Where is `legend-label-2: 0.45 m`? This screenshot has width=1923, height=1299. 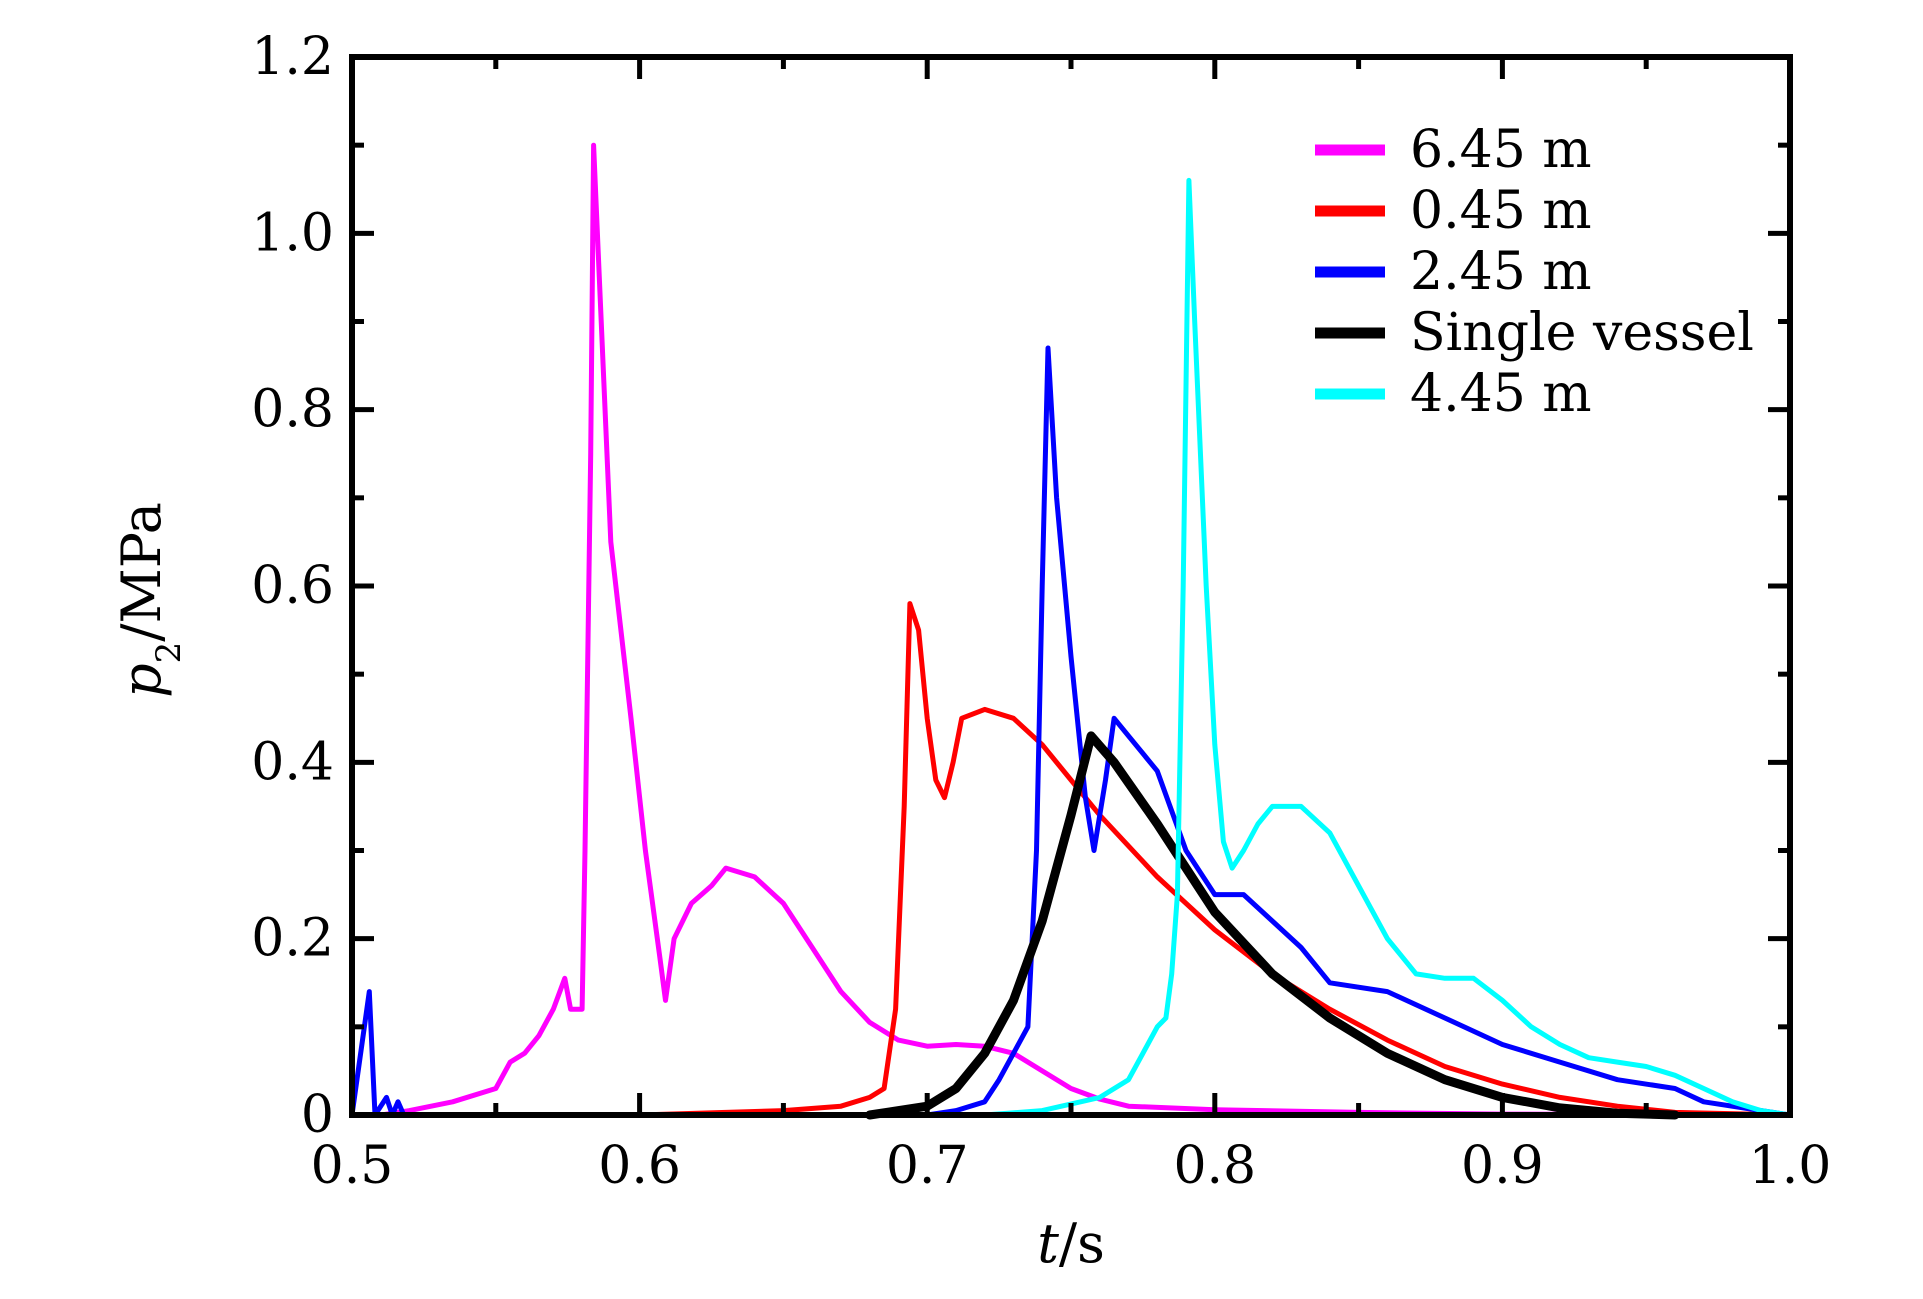
legend-label-2: 0.45 m is located at coordinates (1501, 211).